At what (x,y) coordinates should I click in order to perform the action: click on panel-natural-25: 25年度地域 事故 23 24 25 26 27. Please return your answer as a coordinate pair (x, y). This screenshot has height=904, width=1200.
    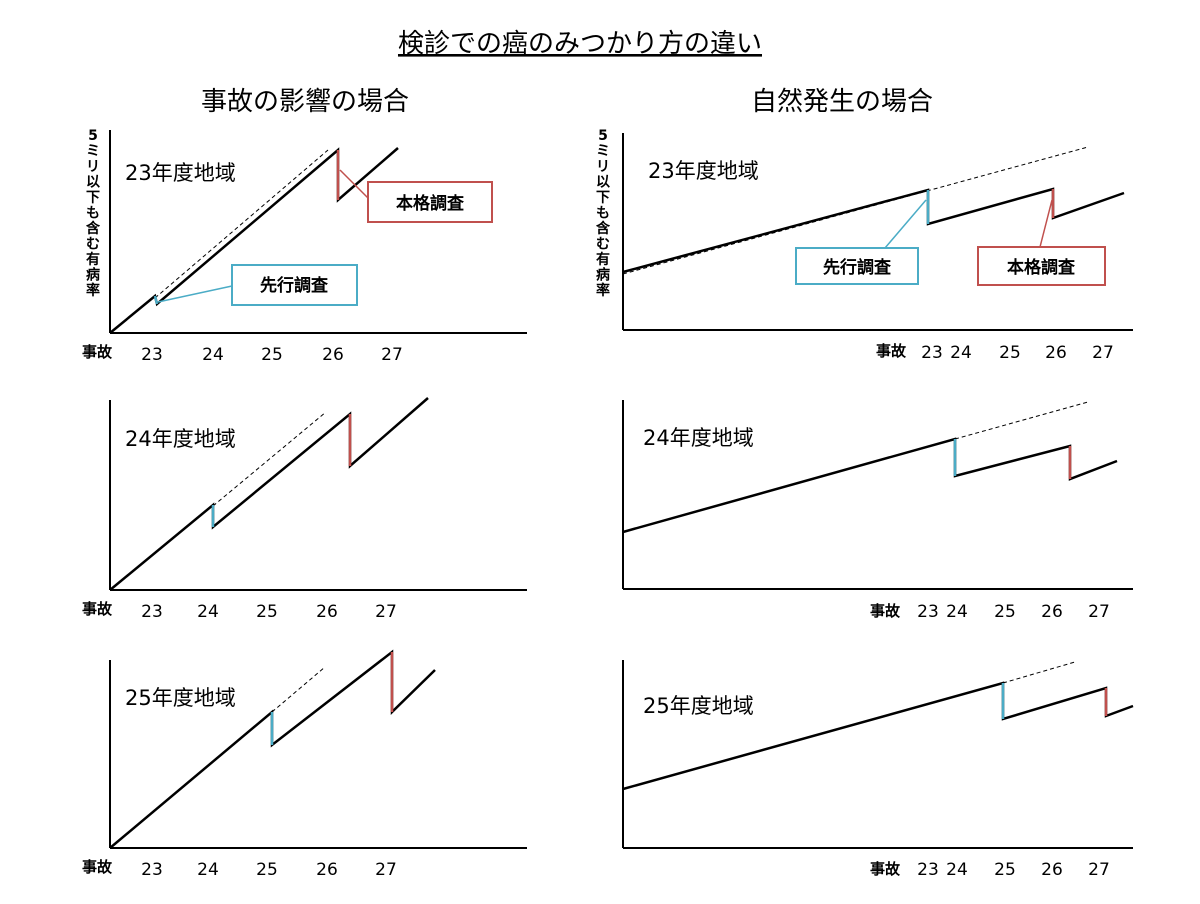
    Looking at the image, I should click on (878, 770).